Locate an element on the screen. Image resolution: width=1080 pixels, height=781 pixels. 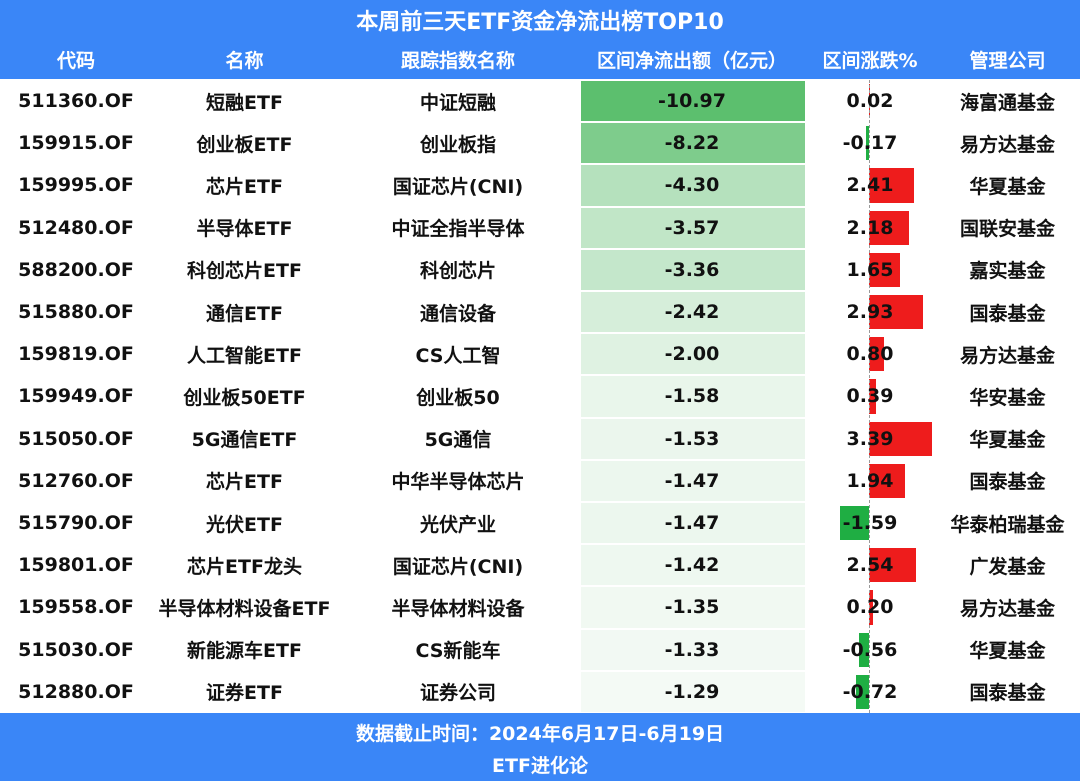
cell-change-pct: 0.39 is located at coordinates (870, 396).